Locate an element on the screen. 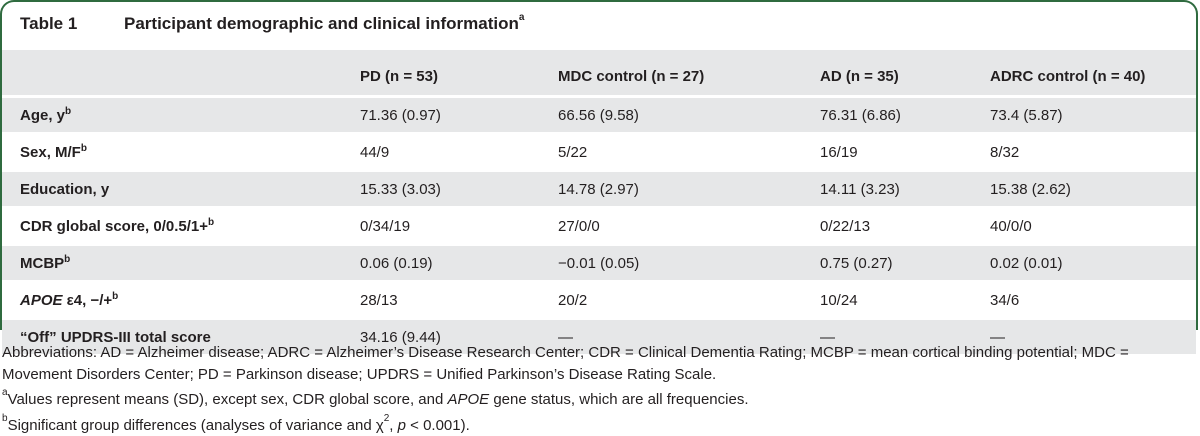  table-cell: −0.01 (0.05) is located at coordinates (598, 263).